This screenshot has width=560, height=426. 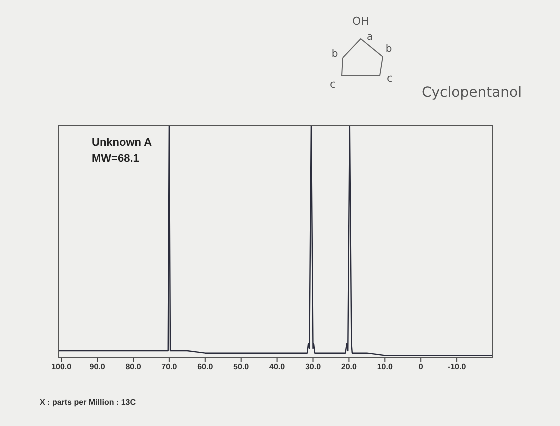 I want to click on text: a, so click(x=370, y=37).